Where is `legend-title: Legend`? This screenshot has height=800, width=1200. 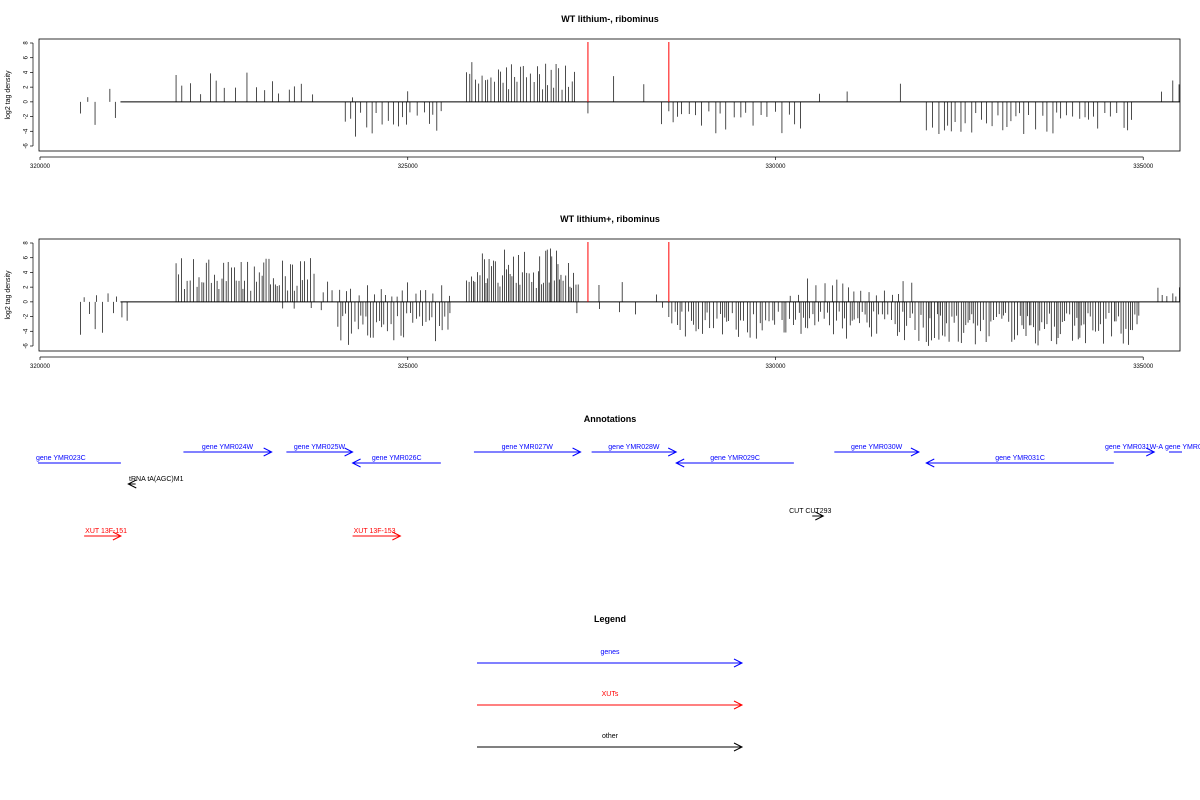
legend-title: Legend is located at coordinates (610, 619).